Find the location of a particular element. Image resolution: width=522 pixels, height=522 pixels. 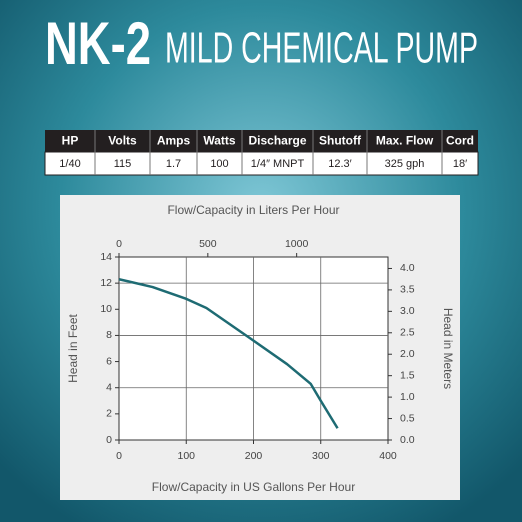

y2-axis-title: Head in Meters is located at coordinates (448, 348).